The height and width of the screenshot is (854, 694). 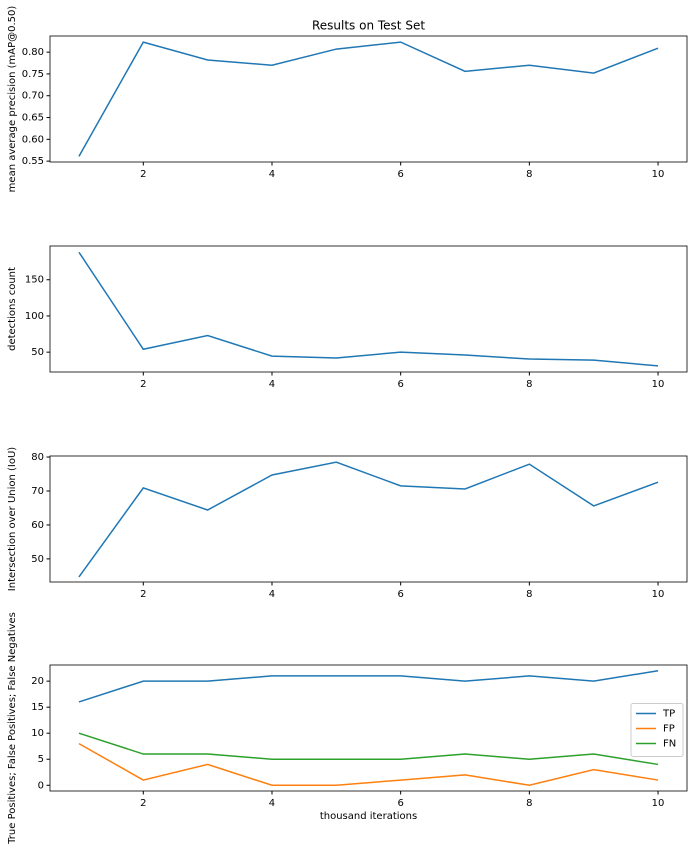 I want to click on legend-label: FN, so click(x=669, y=744).